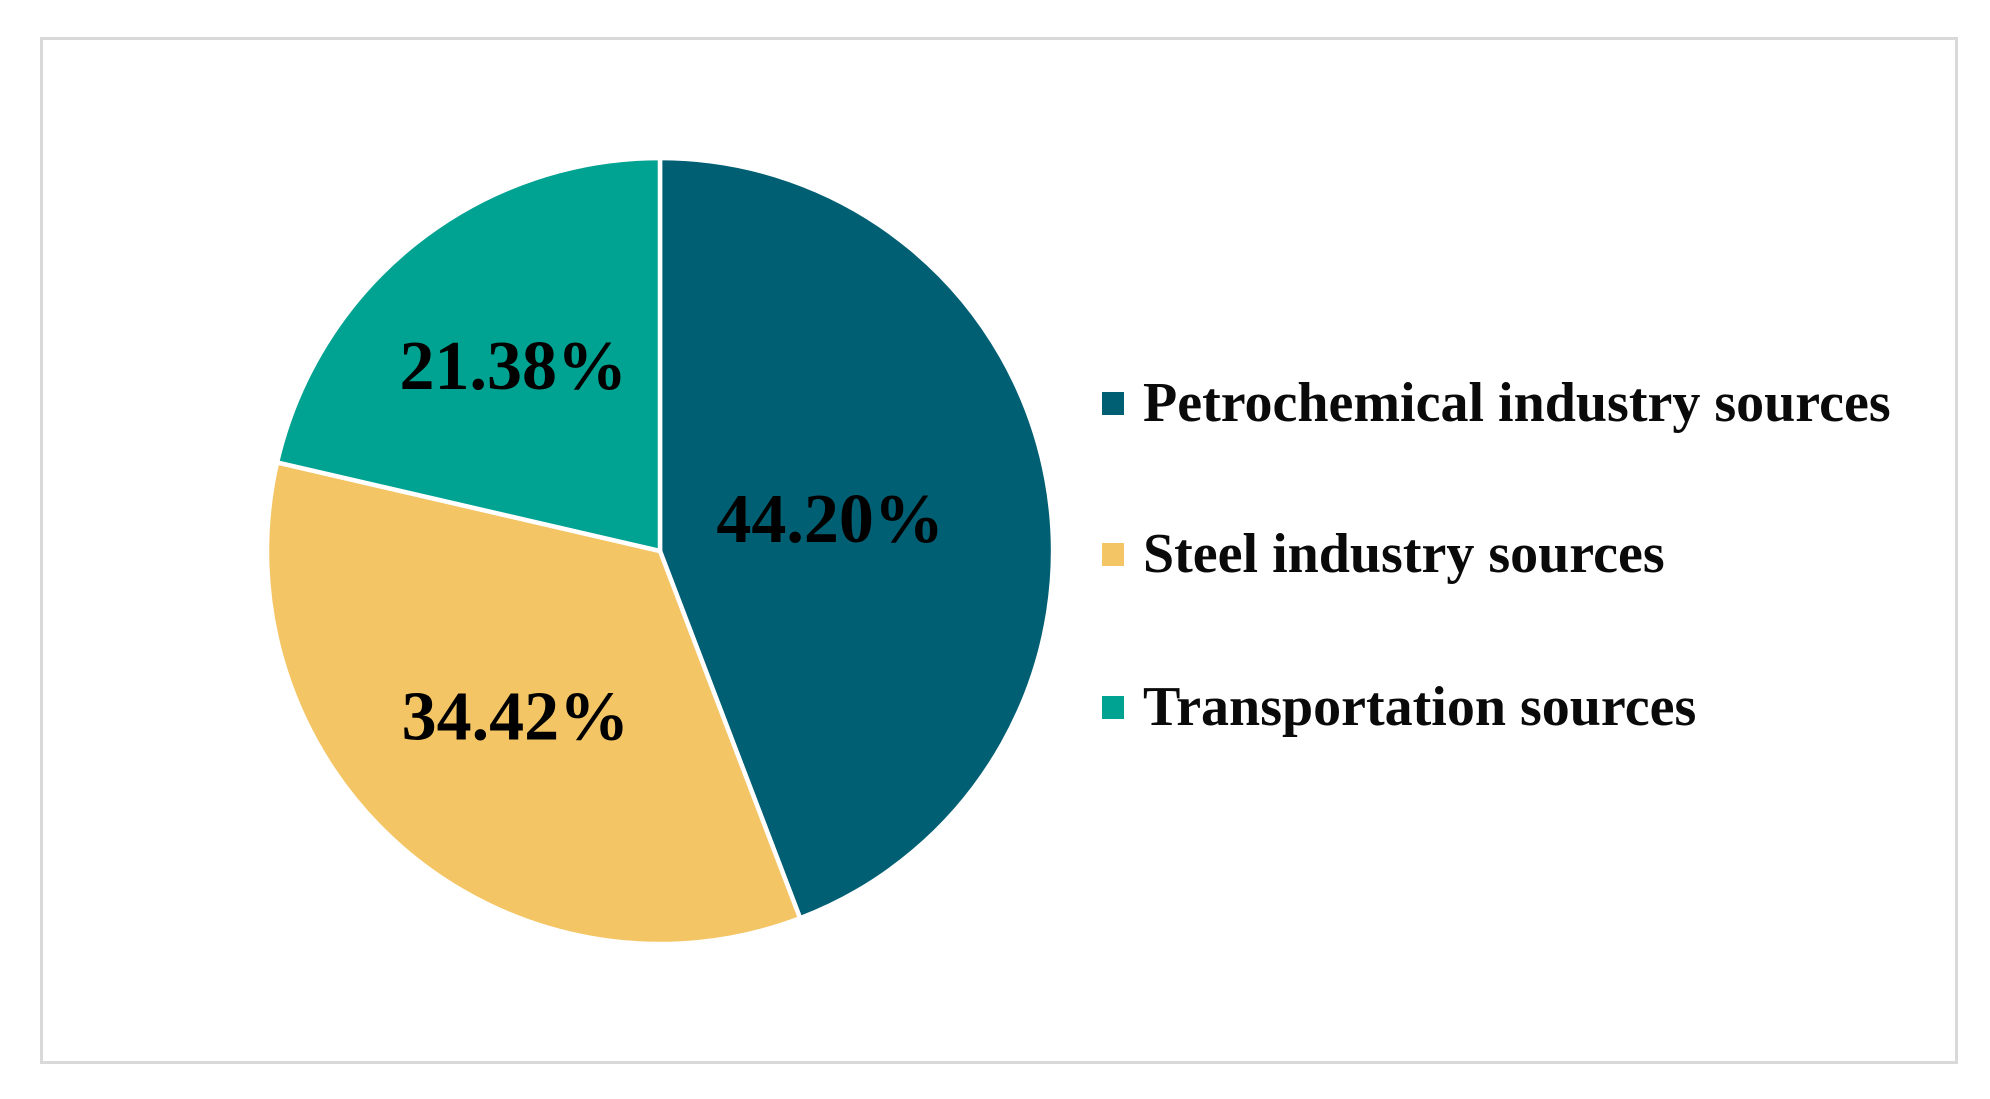  I want to click on pie-data-label: 34.42%, so click(516, 716).